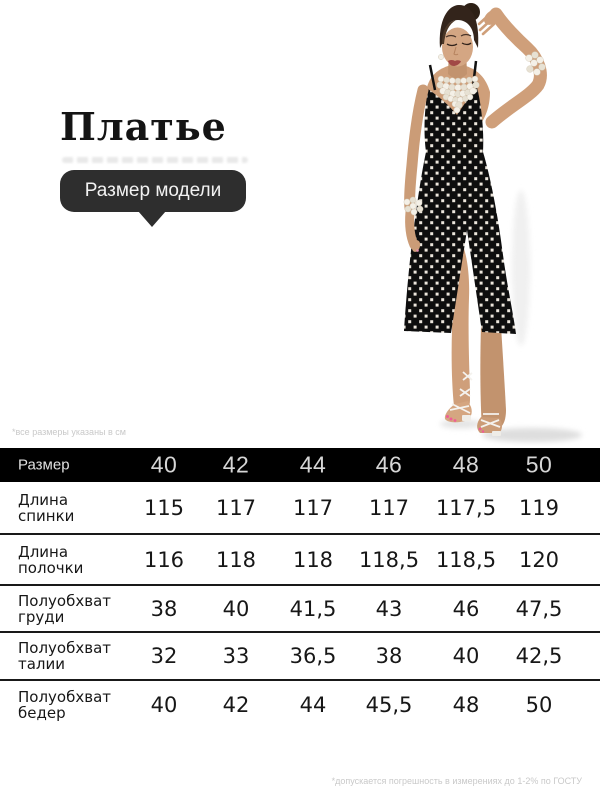 This screenshot has height=800, width=600. I want to click on size-column-header: 42, so click(236, 464).